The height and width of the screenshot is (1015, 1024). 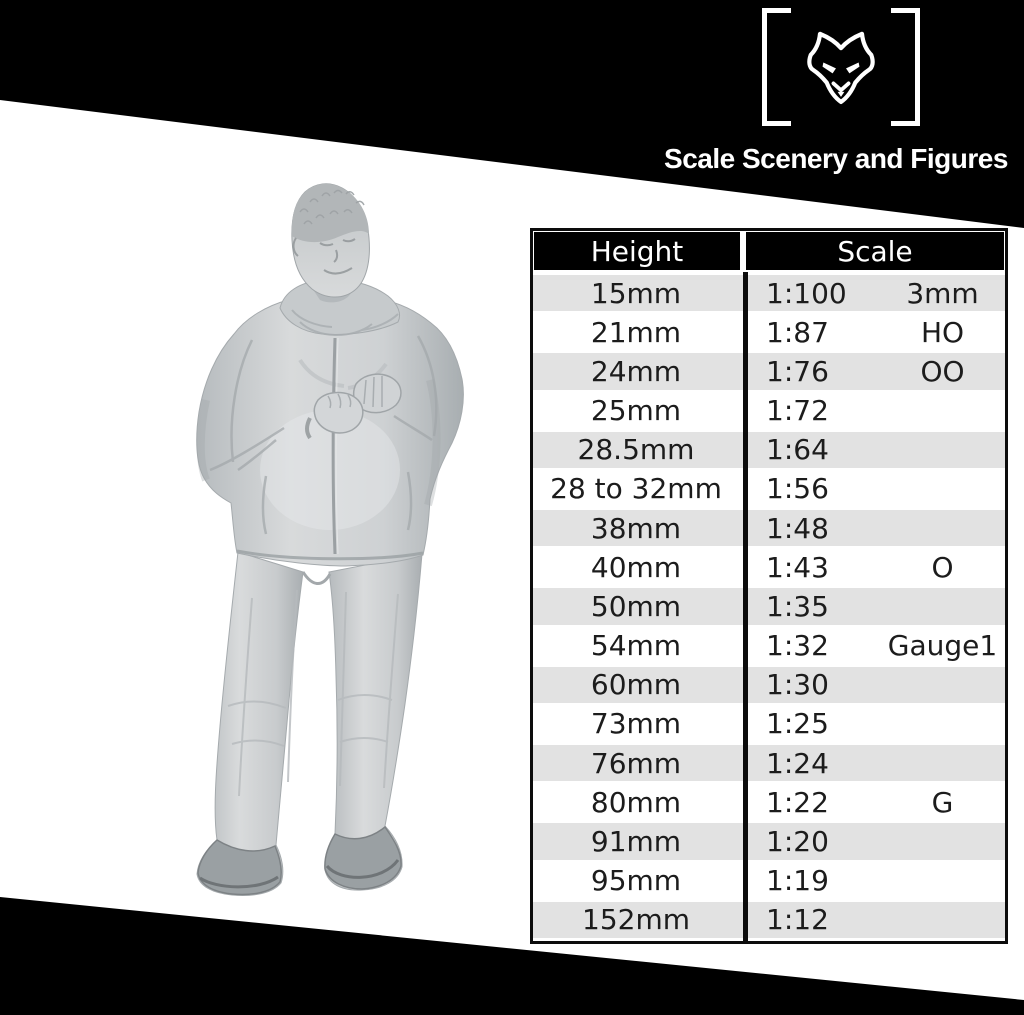 I want to click on table-row: 28.5mm 1:64, so click(x=769, y=450).